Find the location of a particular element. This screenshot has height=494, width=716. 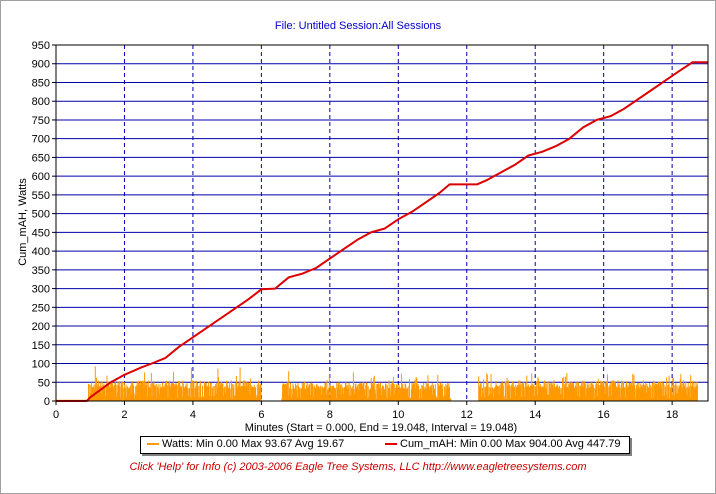

x-tick-label: 14 is located at coordinates (535, 415).